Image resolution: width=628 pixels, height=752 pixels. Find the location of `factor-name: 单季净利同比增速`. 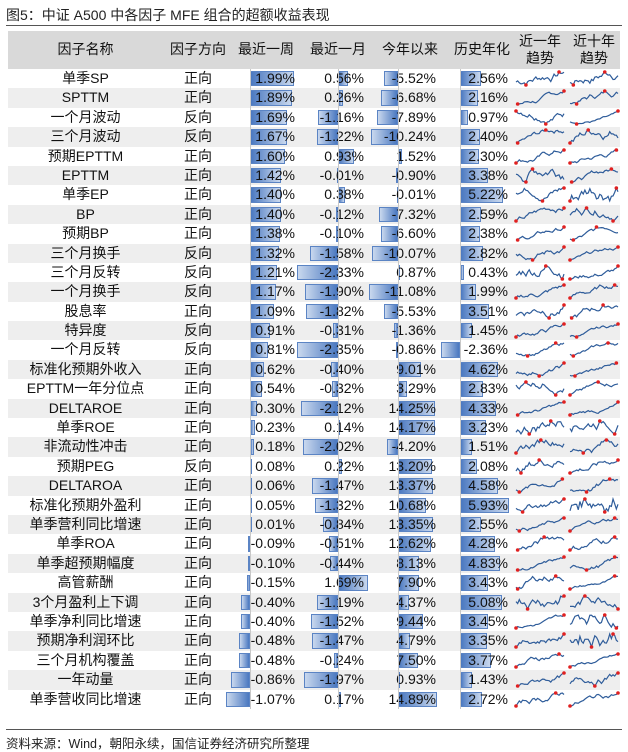

factor-name: 单季净利同比增速 is located at coordinates (85, 620).